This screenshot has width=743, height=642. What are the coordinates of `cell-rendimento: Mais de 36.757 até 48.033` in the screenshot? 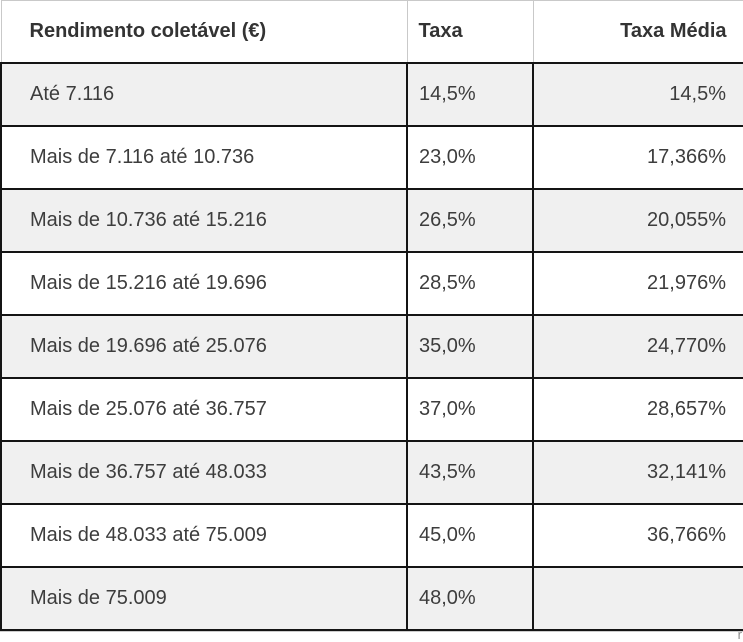 It's located at (204, 472).